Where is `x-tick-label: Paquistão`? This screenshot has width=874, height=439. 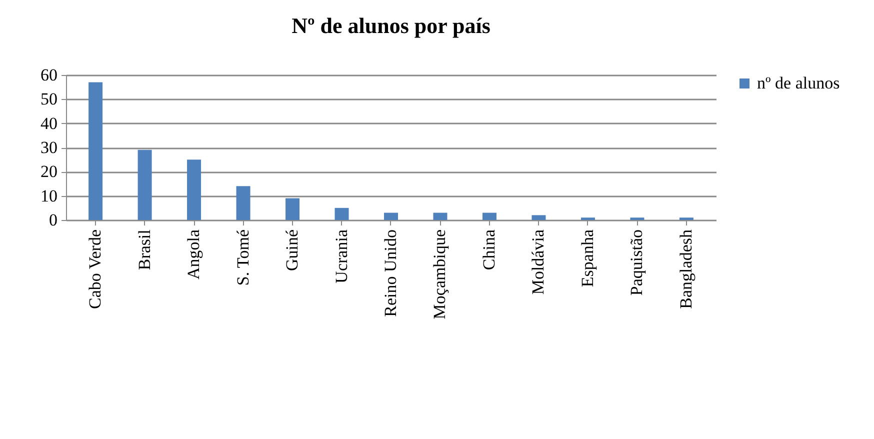 x-tick-label: Paquistão is located at coordinates (636, 263).